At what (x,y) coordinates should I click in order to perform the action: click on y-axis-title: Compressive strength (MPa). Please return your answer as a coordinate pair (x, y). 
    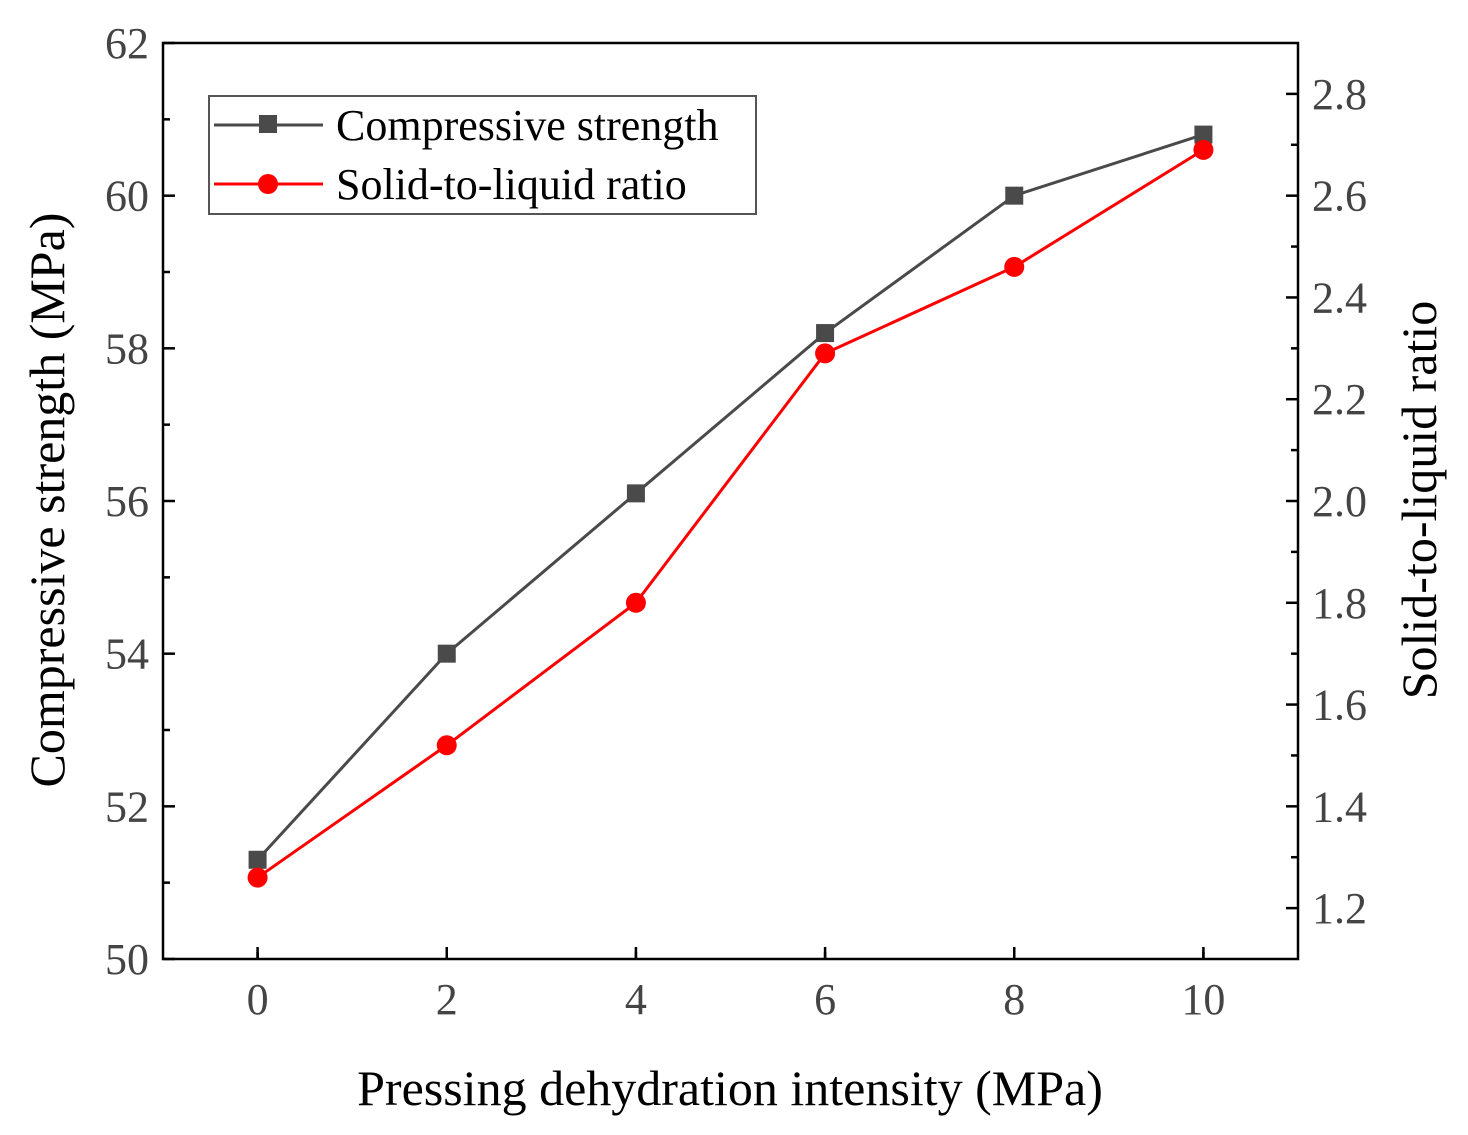
    Looking at the image, I should click on (47, 500).